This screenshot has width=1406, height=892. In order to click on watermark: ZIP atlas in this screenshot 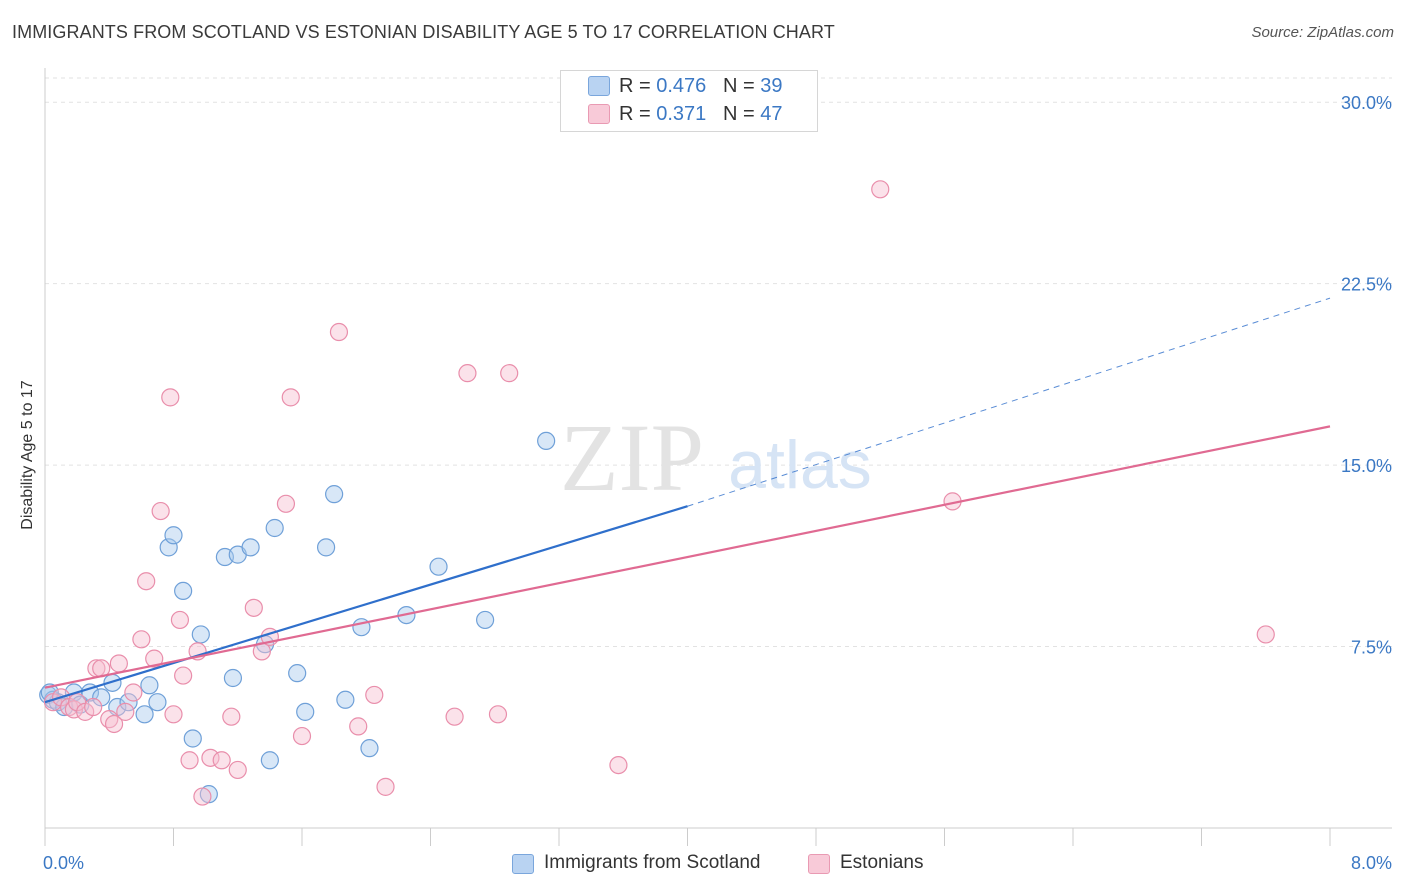, I will do `click(716, 457)`.